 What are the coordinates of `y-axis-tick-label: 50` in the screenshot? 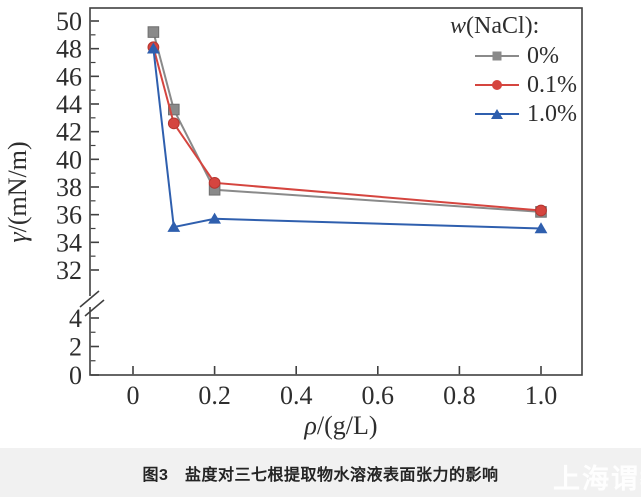 It's located at (69, 21).